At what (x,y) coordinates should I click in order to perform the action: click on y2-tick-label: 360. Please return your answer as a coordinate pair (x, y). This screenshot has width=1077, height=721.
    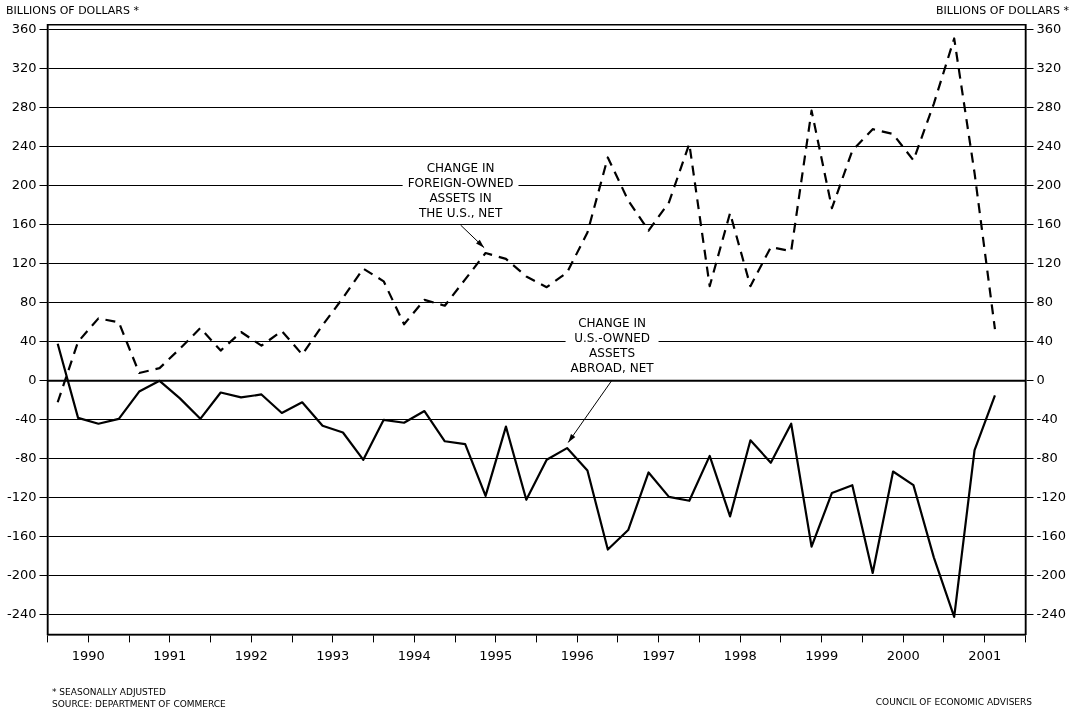
    Looking at the image, I should click on (1049, 29).